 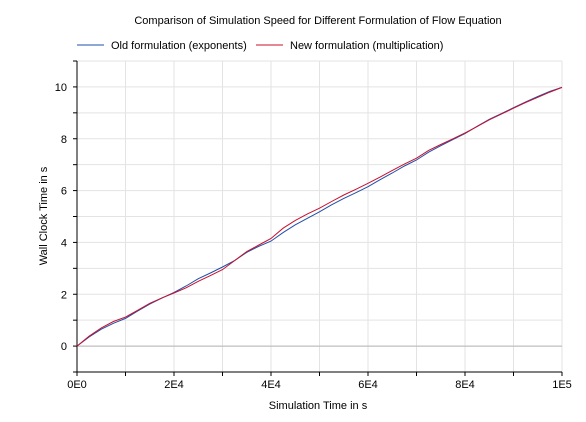 What do you see at coordinates (366, 46) in the screenshot?
I see `legend-label-new: New formulation (multiplication)` at bounding box center [366, 46].